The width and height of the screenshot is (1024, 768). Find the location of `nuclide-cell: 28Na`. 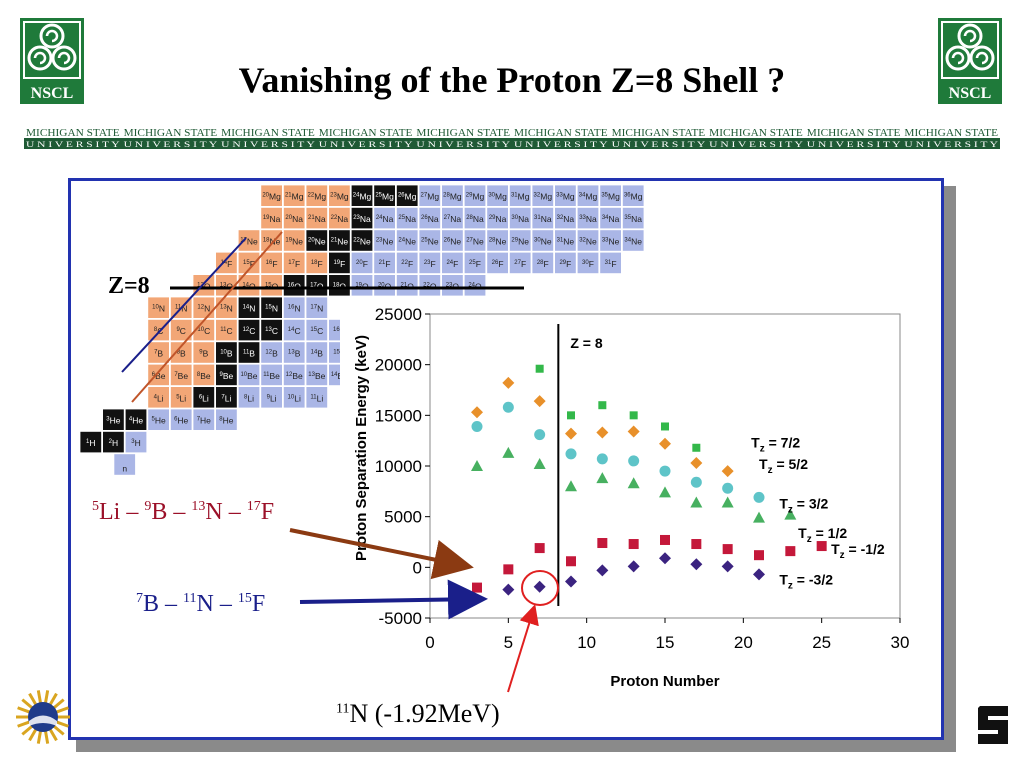

nuclide-cell: 28Na is located at coordinates (475, 218).